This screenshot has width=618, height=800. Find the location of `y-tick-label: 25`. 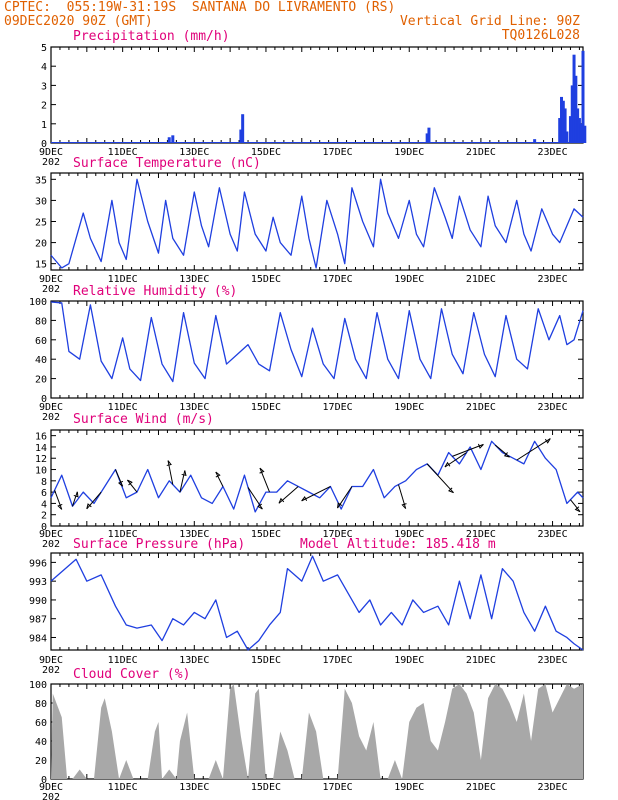

y-tick-label: 25 is located at coordinates (41, 223).